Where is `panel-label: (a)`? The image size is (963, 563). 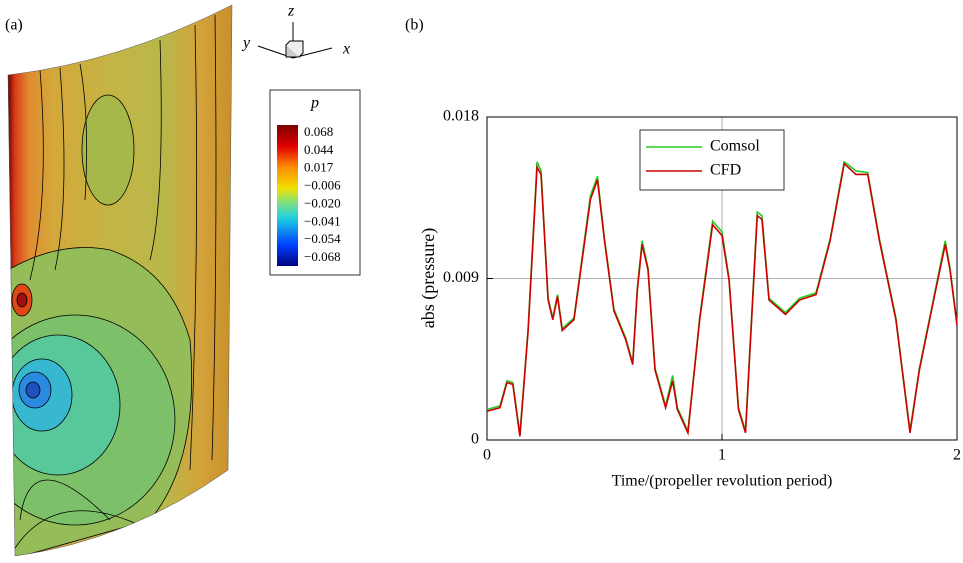 panel-label: (a) is located at coordinates (14, 25).